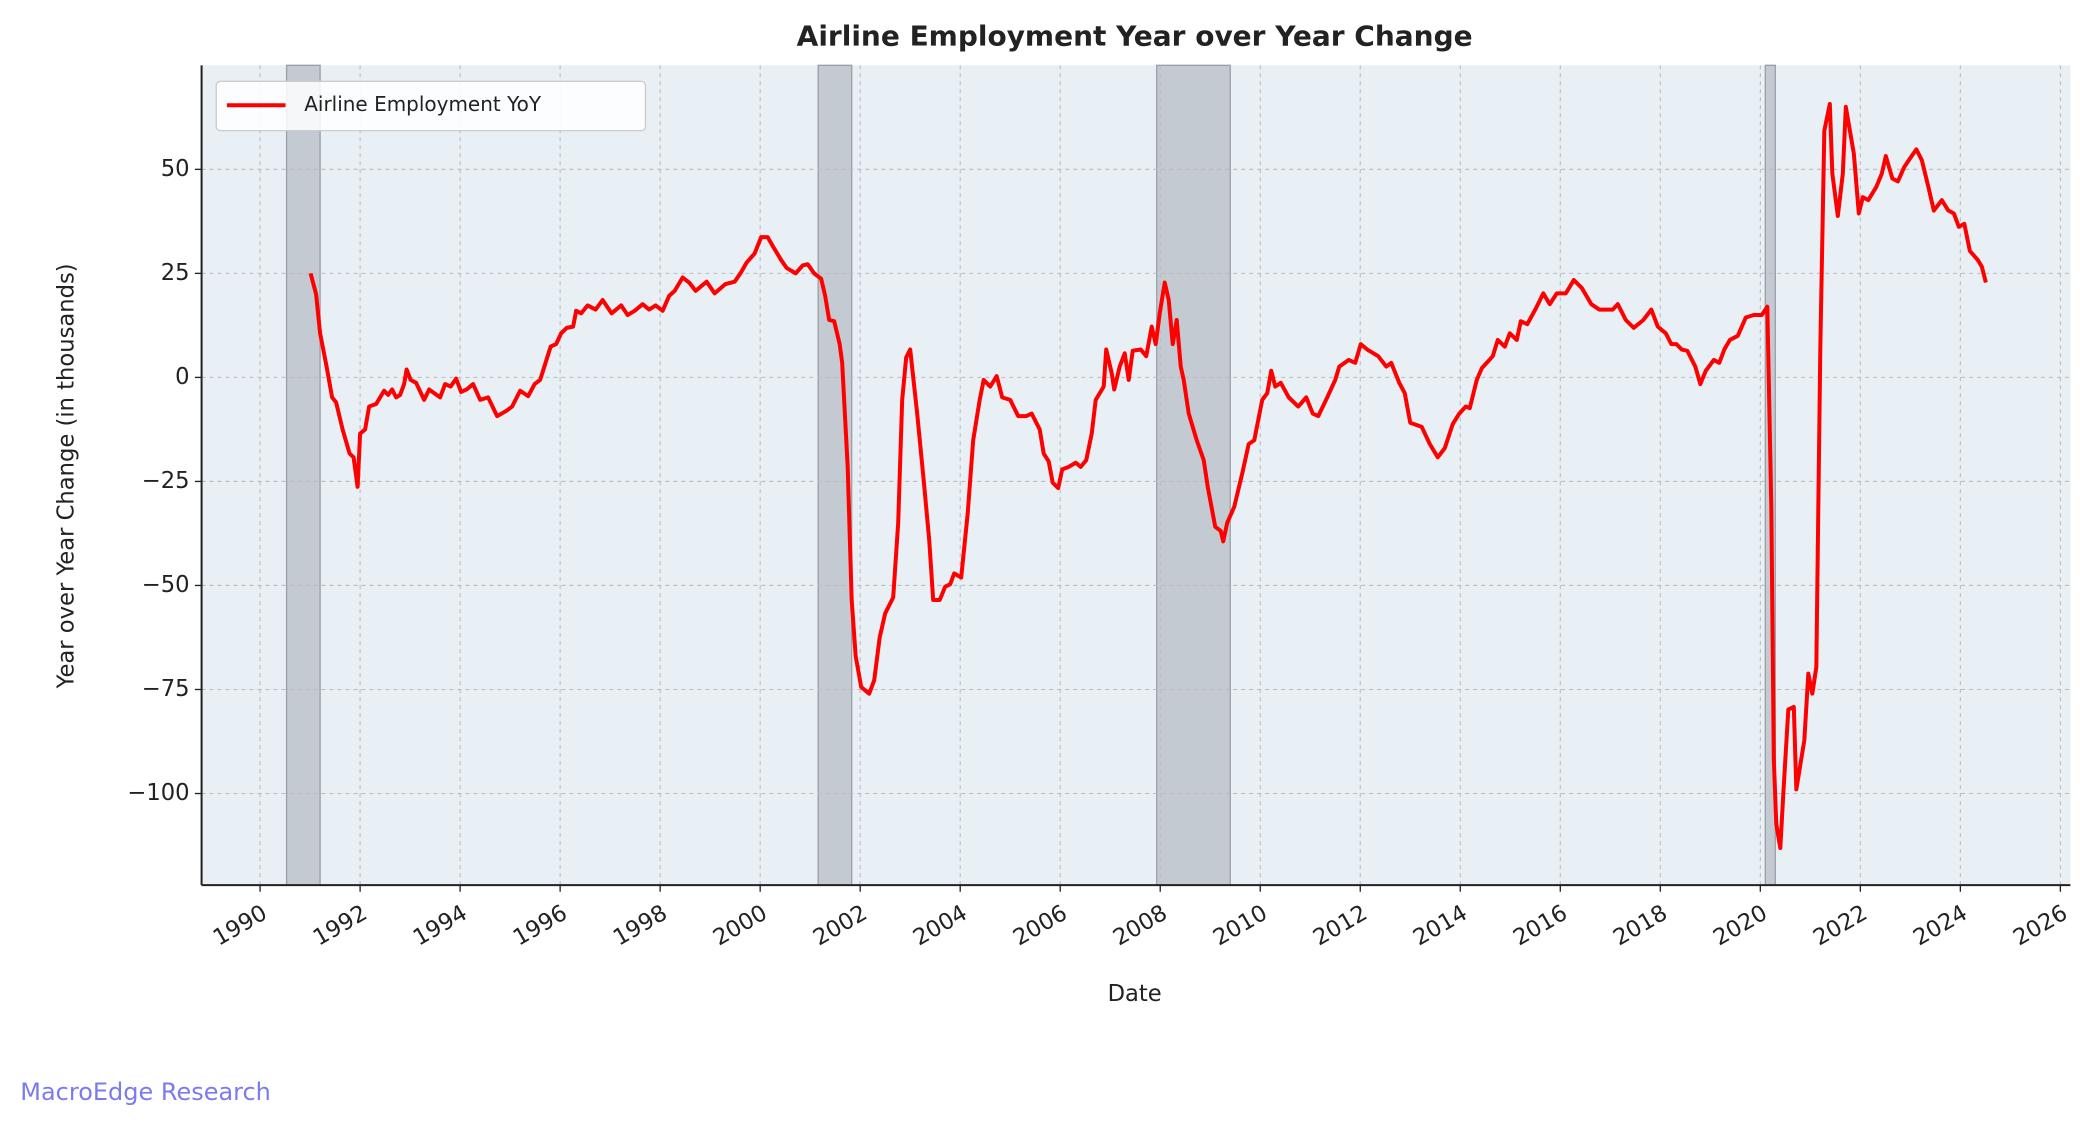 The image size is (2080, 1125). I want to click on watermark: MacroEdge Research, so click(145, 1092).